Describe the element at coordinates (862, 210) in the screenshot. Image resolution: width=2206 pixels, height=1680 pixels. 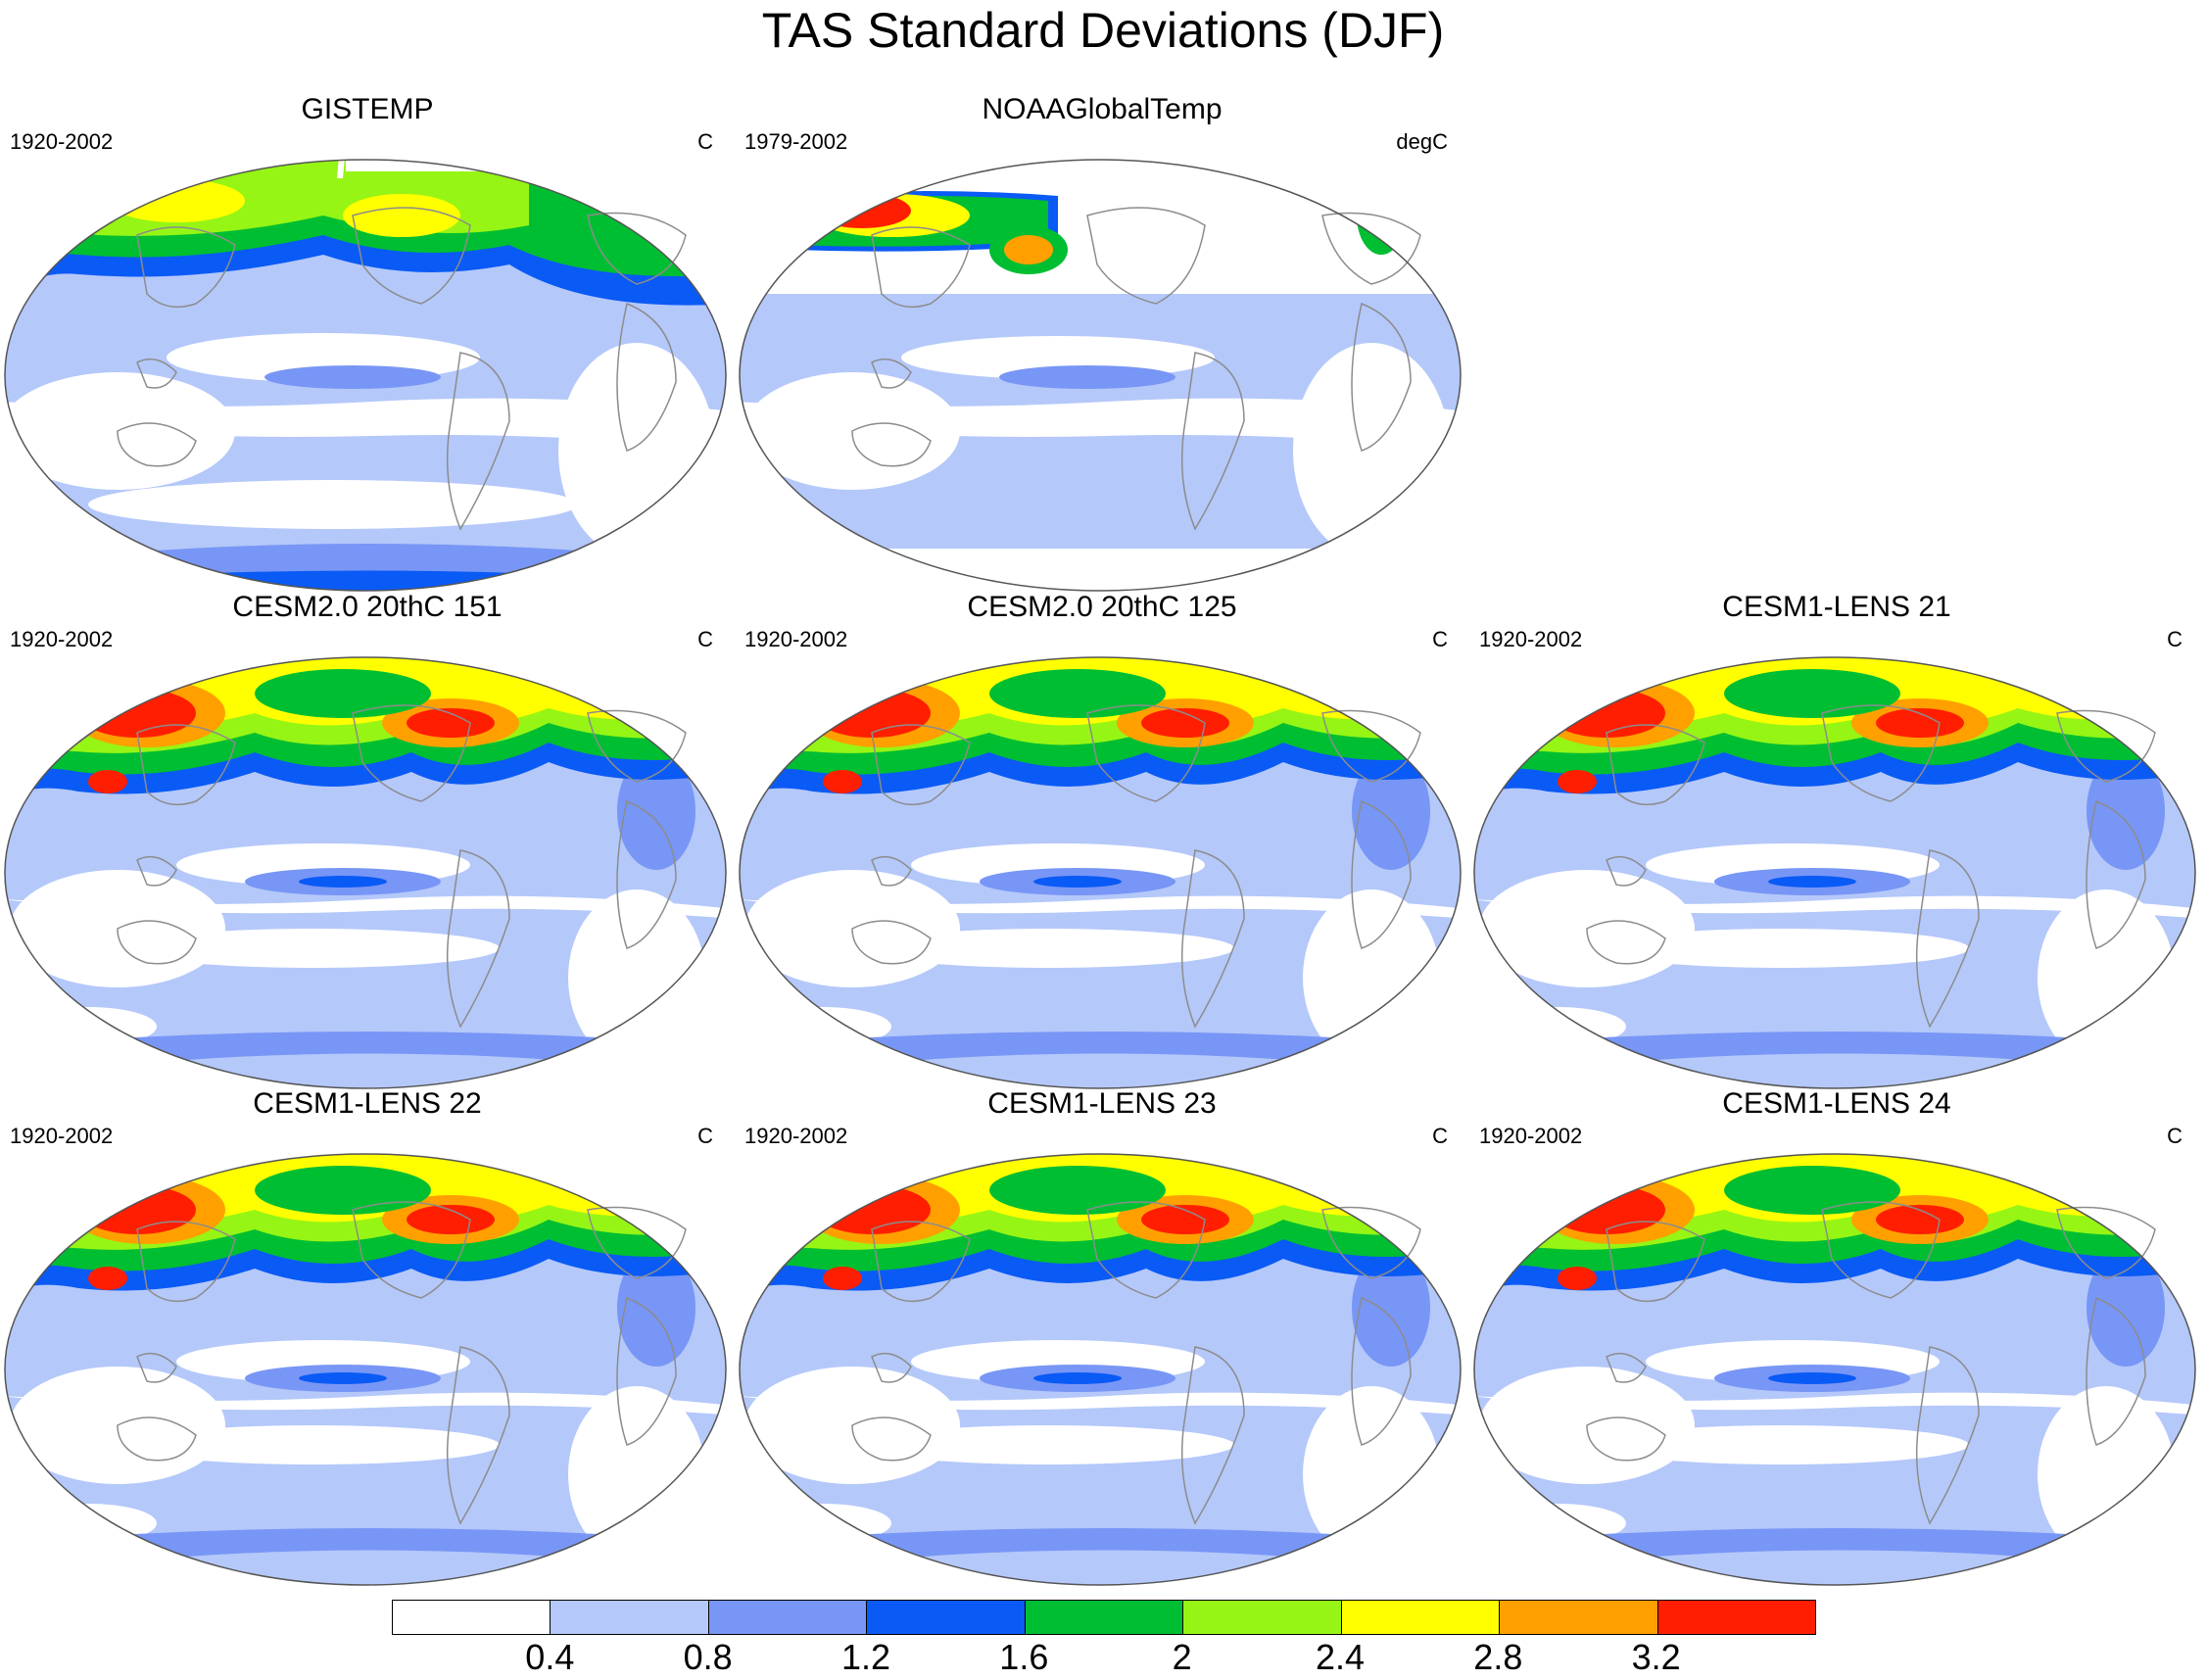
I see `field-nh-red-asia` at that location.